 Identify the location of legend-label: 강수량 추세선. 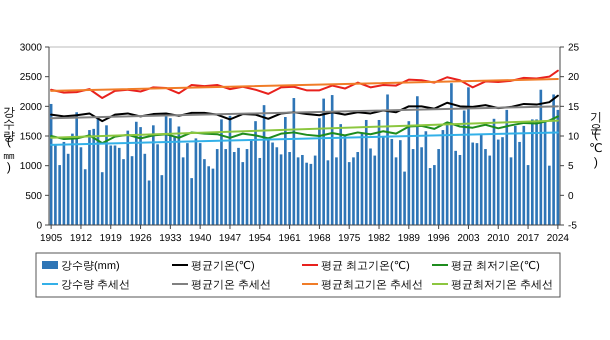
(95, 285).